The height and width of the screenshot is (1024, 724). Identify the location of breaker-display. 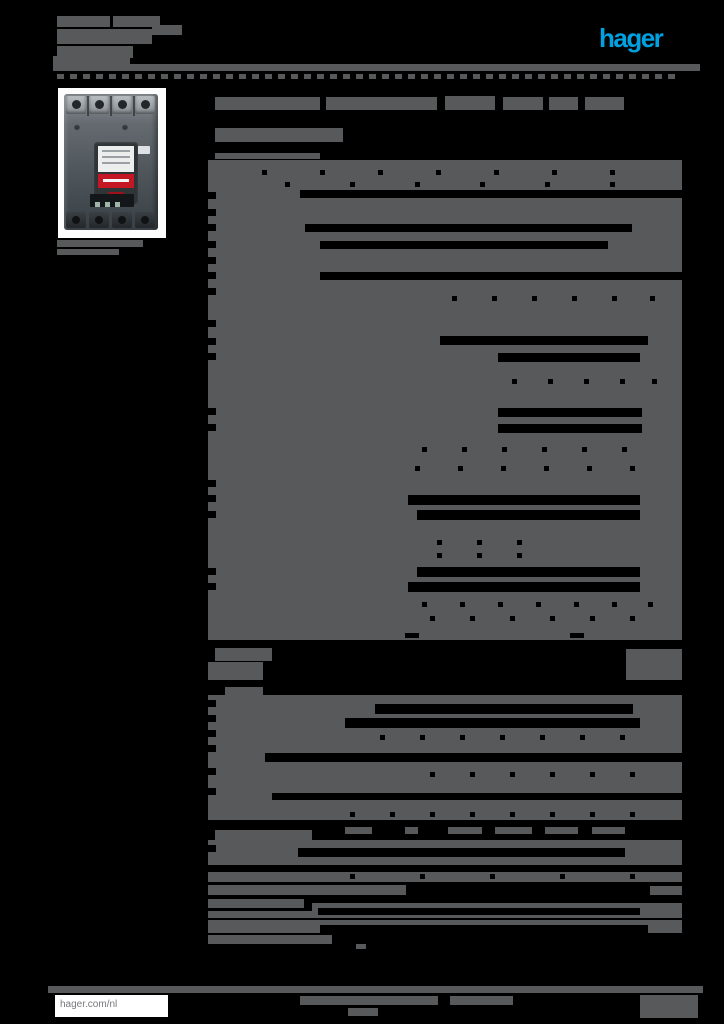
(112, 200).